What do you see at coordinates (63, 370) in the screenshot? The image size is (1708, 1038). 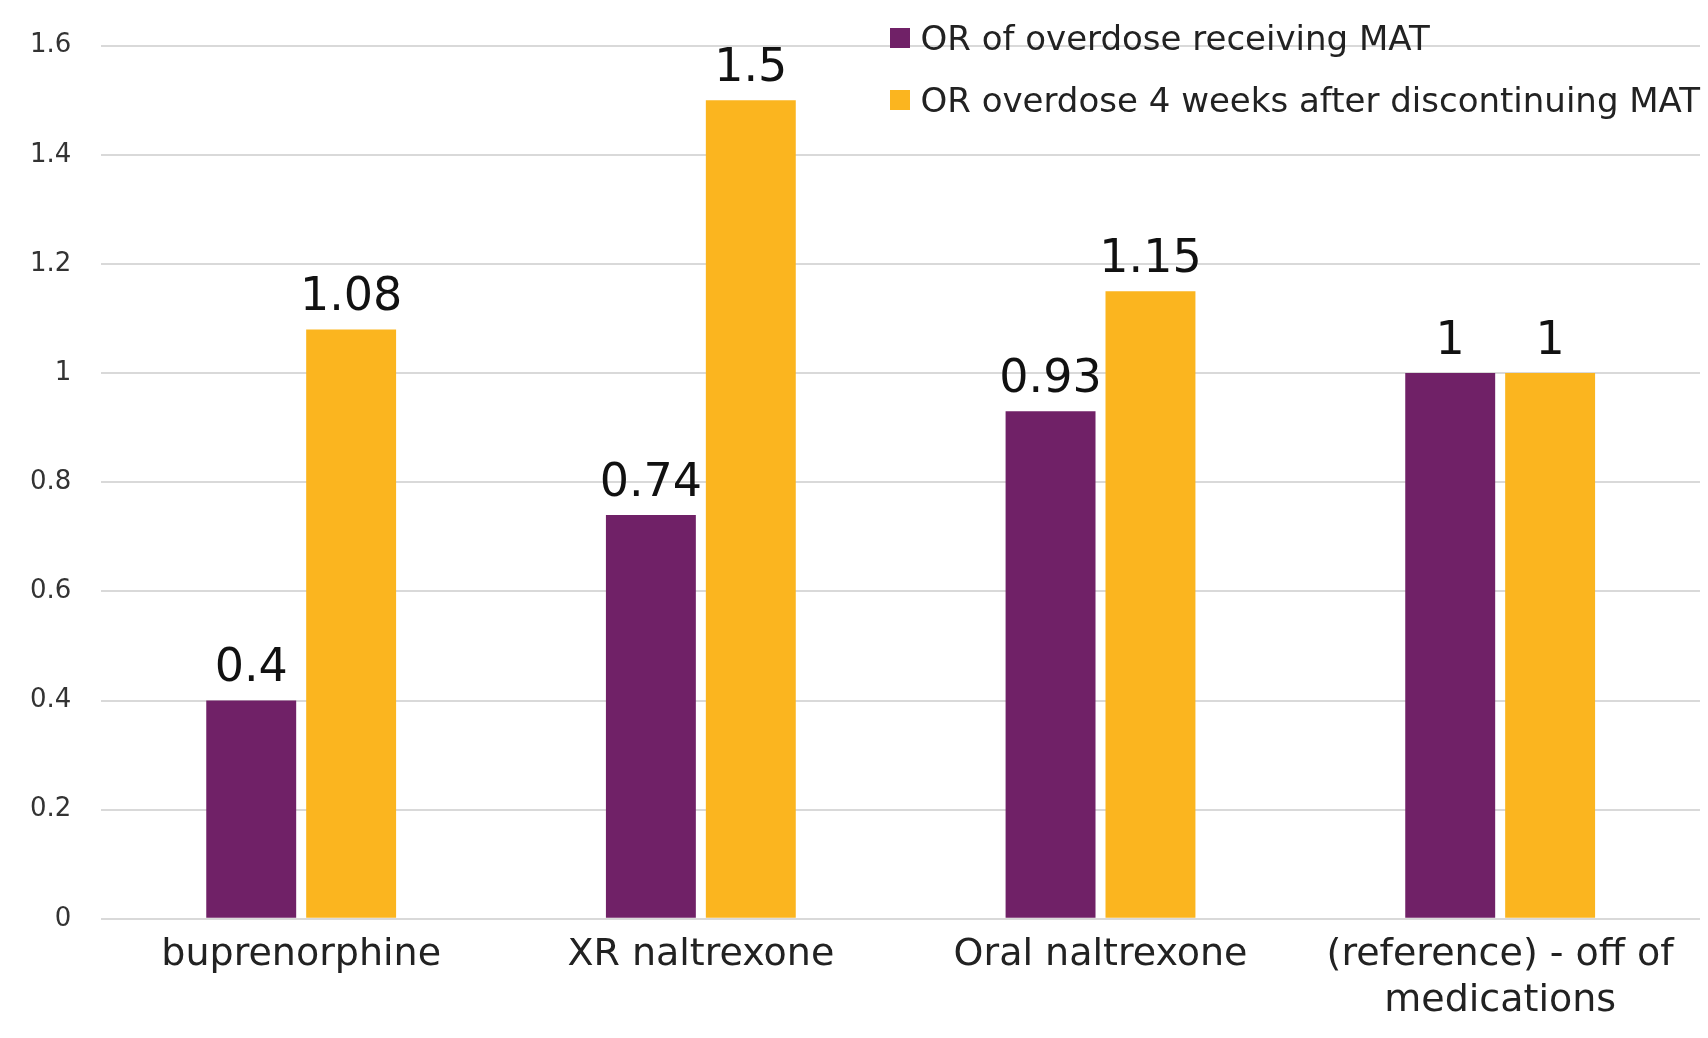 I see `y-tick-label: 1` at bounding box center [63, 370].